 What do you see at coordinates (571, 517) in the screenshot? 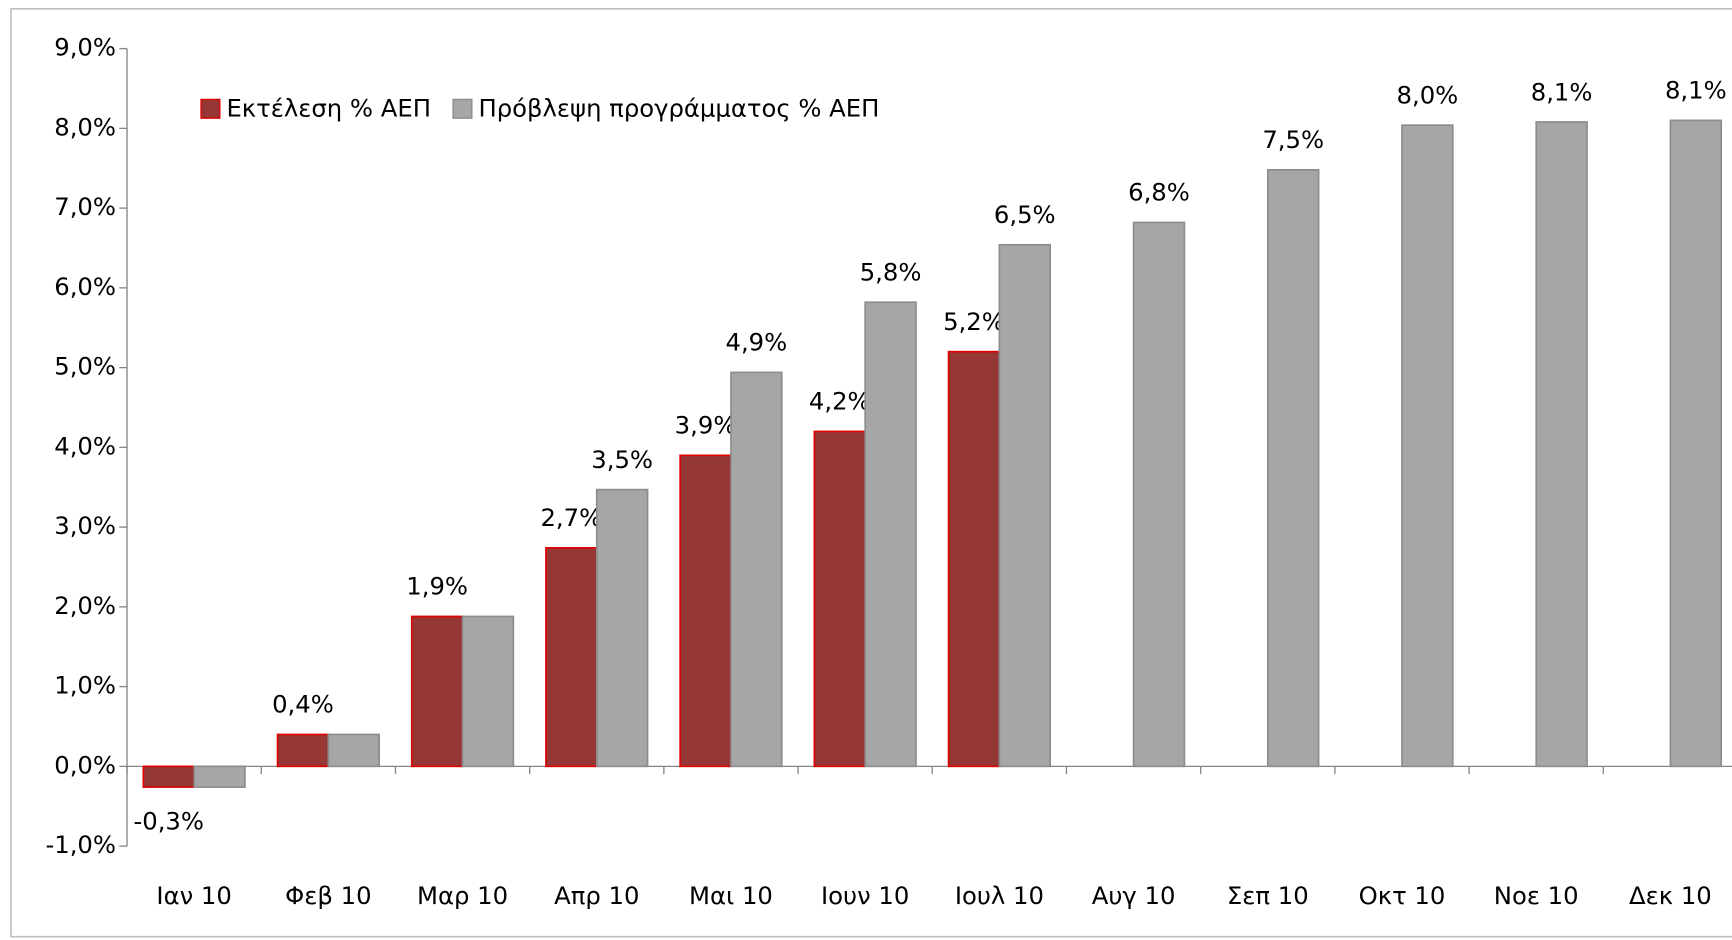
I see `data-label: 2,7%` at bounding box center [571, 517].